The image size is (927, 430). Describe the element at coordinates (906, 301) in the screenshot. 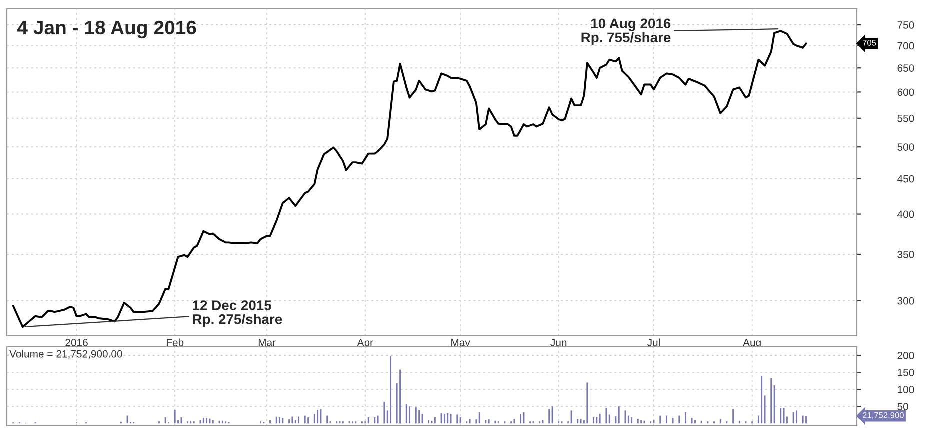

I see `y-tick-label: 300` at that location.